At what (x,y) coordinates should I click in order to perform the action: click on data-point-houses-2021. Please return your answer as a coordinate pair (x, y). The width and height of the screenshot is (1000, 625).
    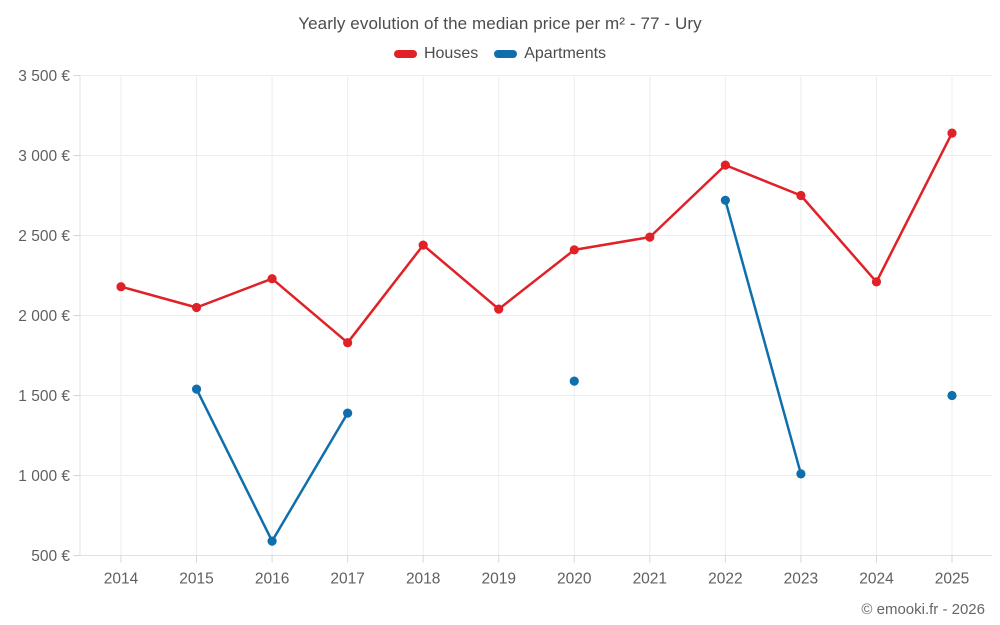
    Looking at the image, I should click on (650, 237).